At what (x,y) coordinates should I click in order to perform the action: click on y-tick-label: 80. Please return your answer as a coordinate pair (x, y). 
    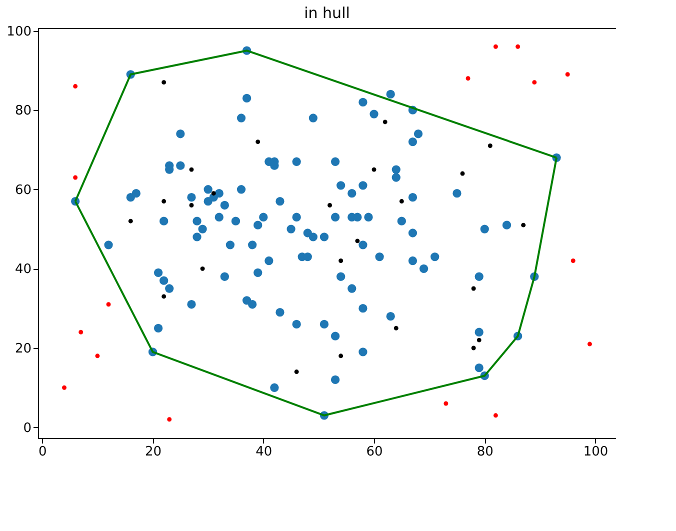
    Looking at the image, I should click on (23, 111).